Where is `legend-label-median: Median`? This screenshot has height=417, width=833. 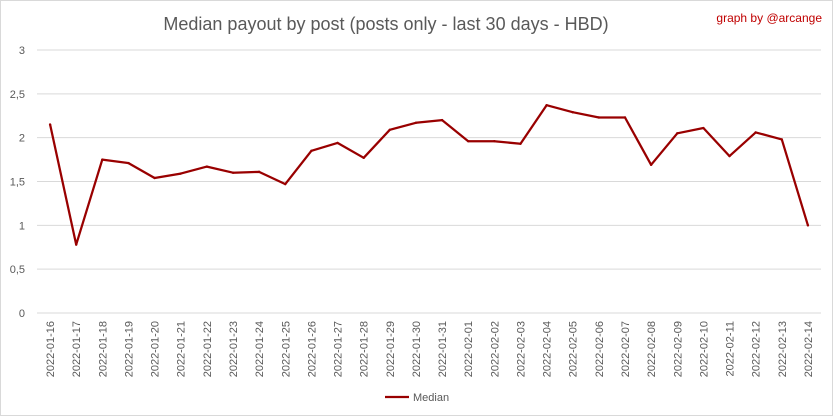
legend-label-median: Median is located at coordinates (431, 398).